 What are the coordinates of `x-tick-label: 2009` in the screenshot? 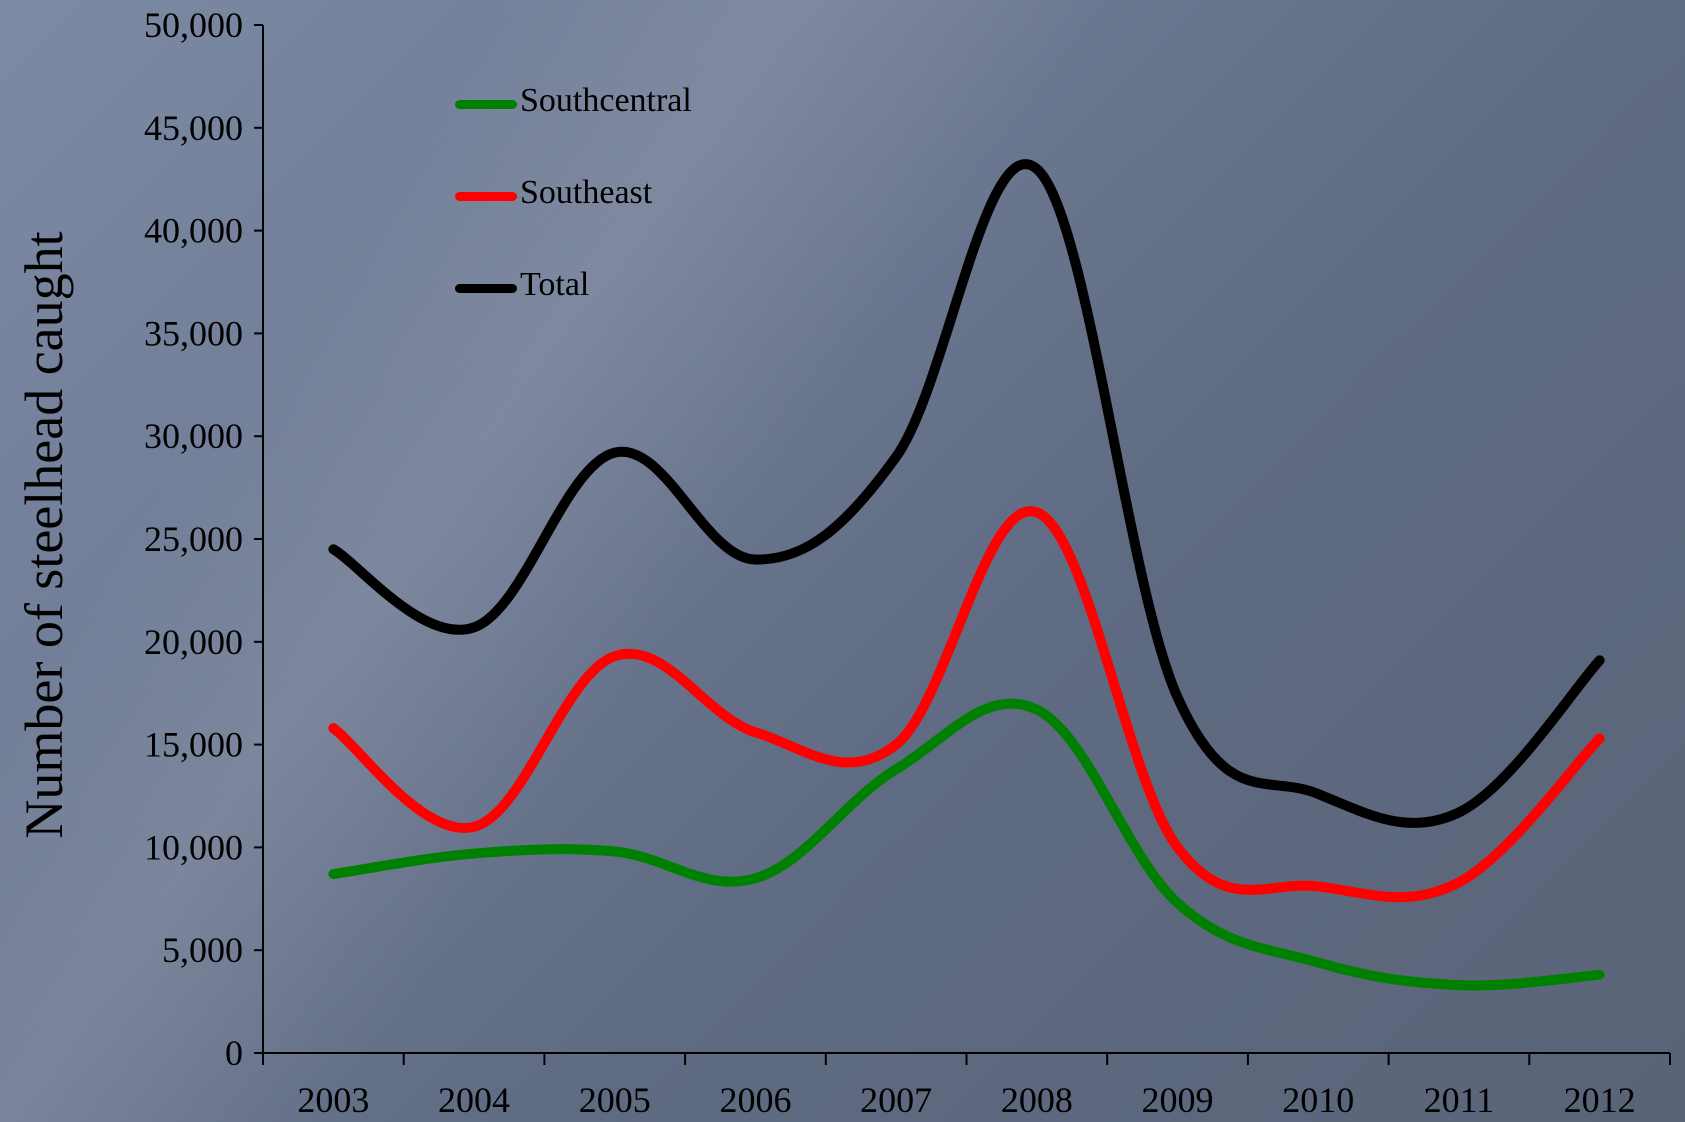 It's located at (1178, 1100).